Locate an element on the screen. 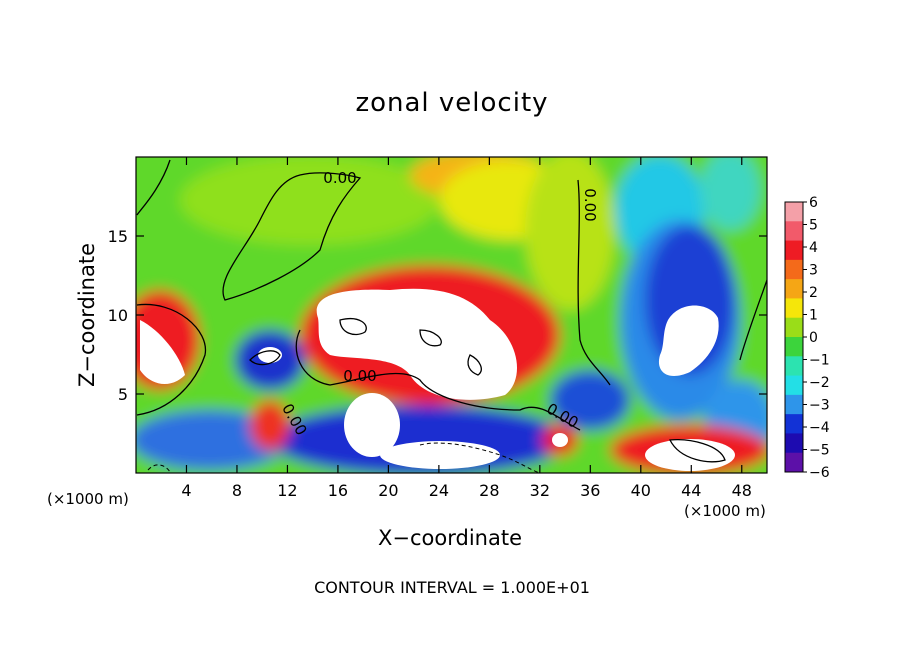  x-tick-label: 28 is located at coordinates (489, 490).